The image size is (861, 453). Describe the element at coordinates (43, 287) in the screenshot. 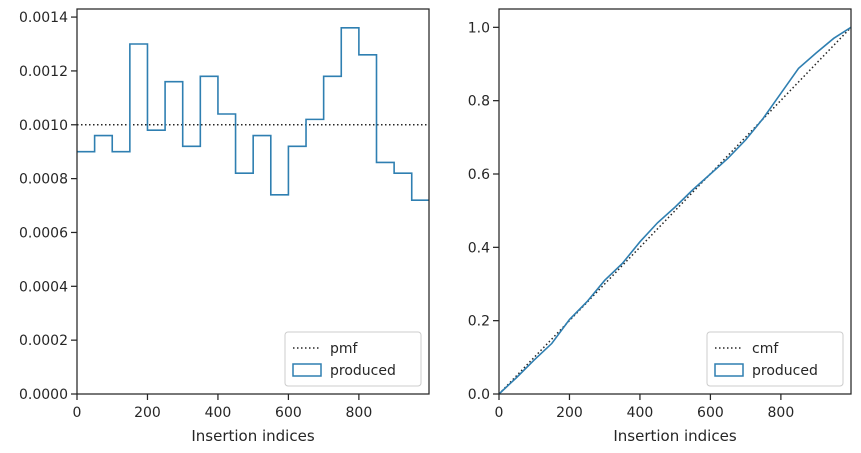

I see `chart-1-ytick-label: 0.0004` at that location.